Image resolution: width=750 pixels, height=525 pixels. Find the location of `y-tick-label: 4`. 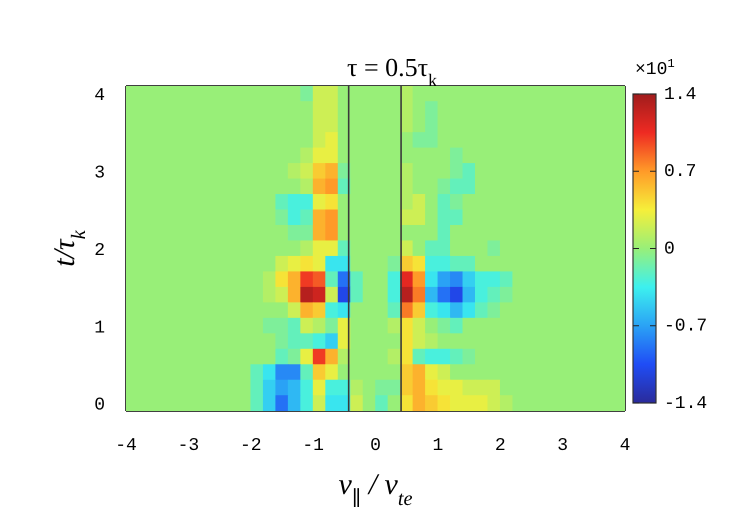

y-tick-label: 4 is located at coordinates (99, 96).